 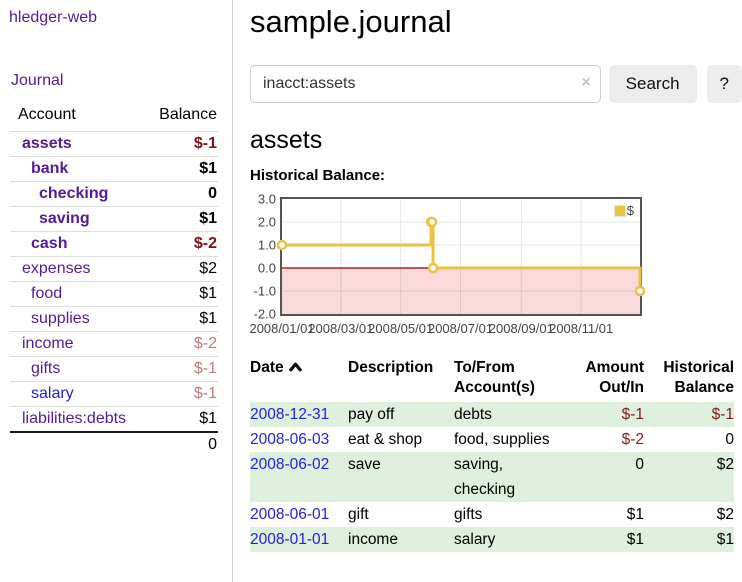 What do you see at coordinates (266, 222) in the screenshot?
I see `y-tick-label: 2.0` at bounding box center [266, 222].